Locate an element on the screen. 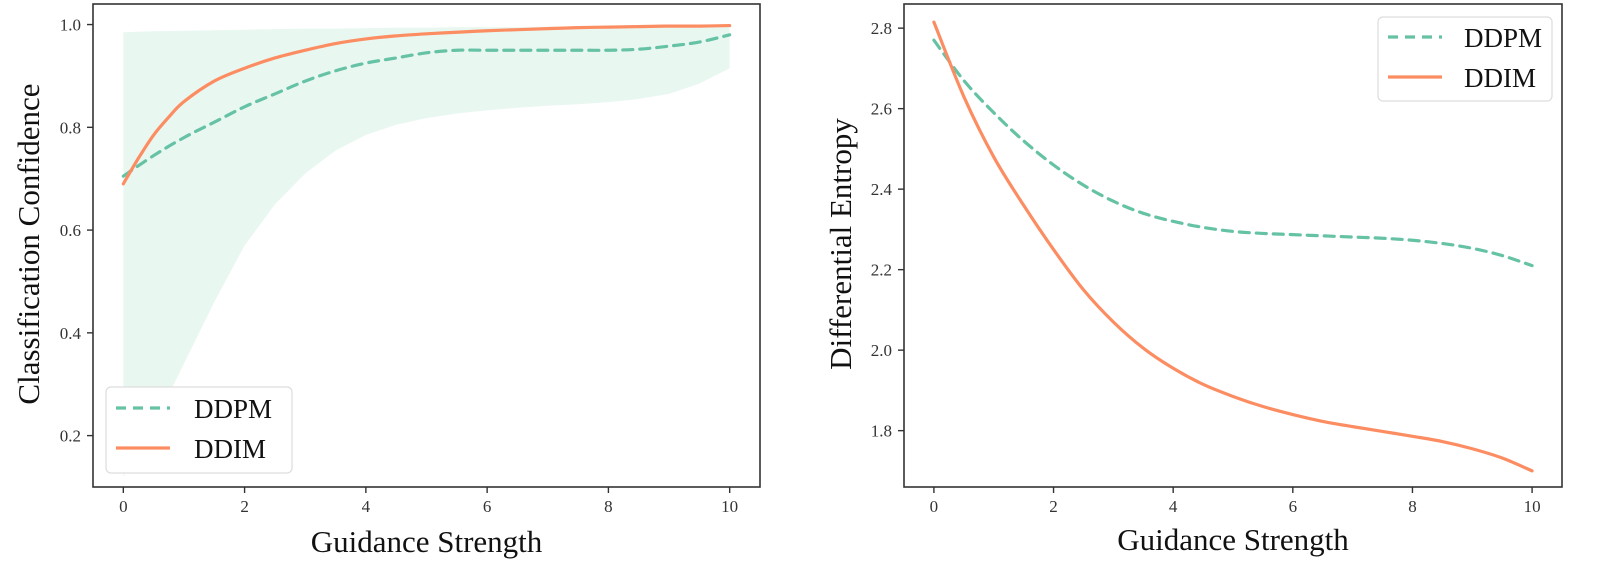 The width and height of the screenshot is (1609, 585). ddim-line is located at coordinates (426, 104).